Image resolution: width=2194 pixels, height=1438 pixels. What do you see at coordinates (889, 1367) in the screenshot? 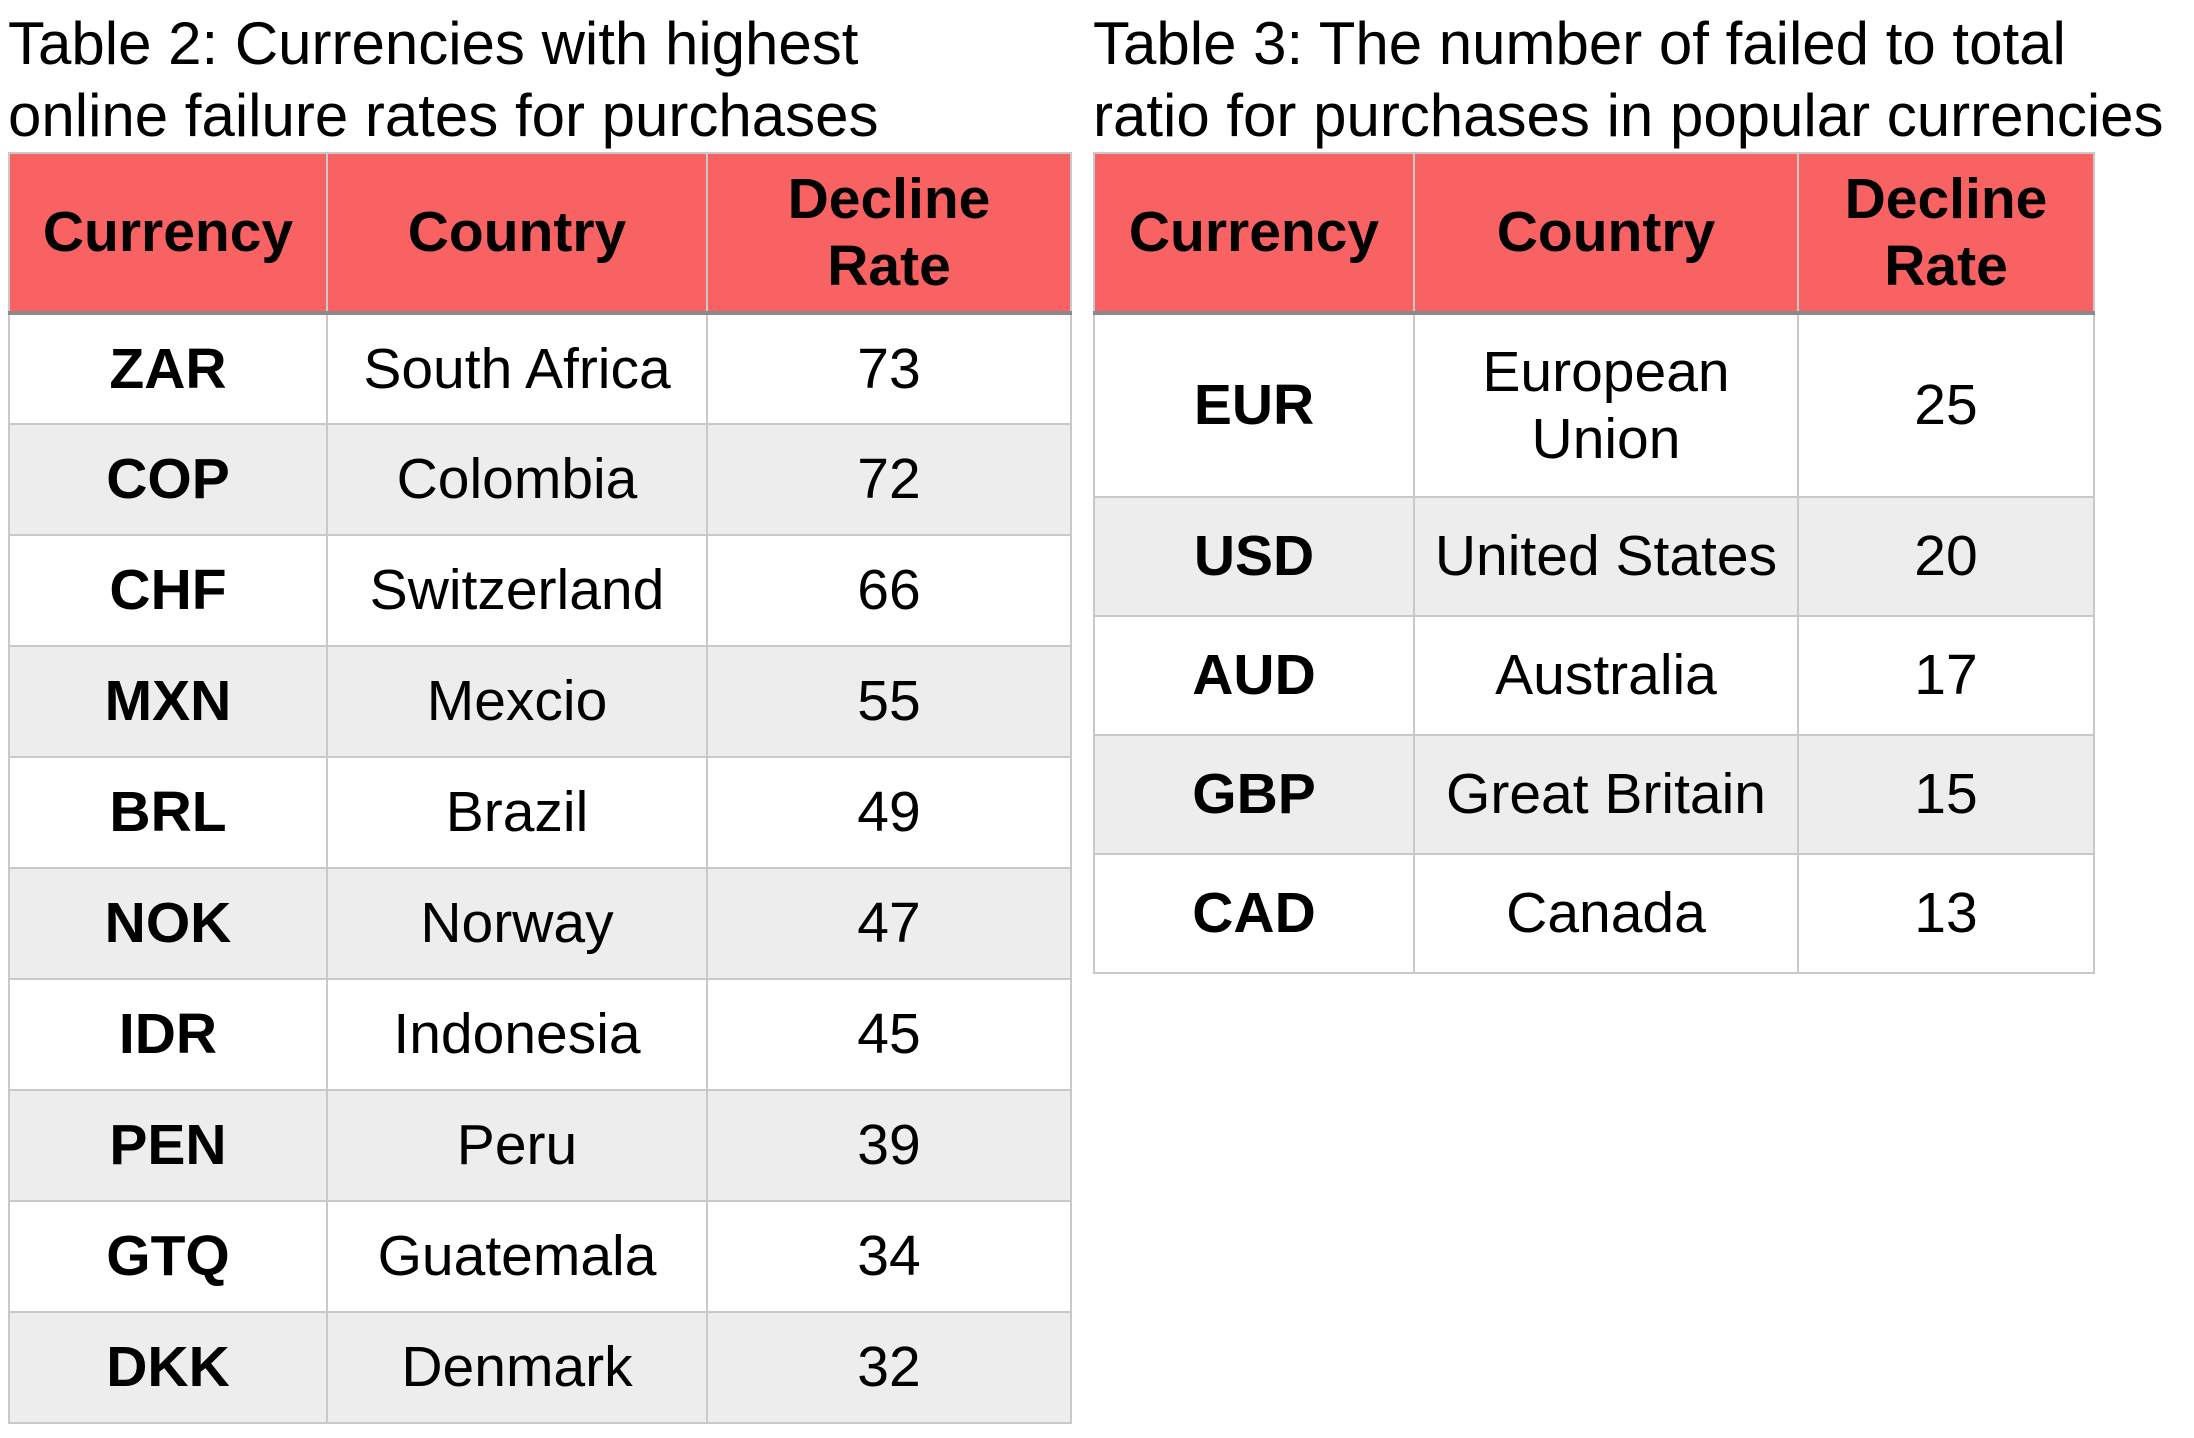
I see `decline-rate-cell: 32` at bounding box center [889, 1367].